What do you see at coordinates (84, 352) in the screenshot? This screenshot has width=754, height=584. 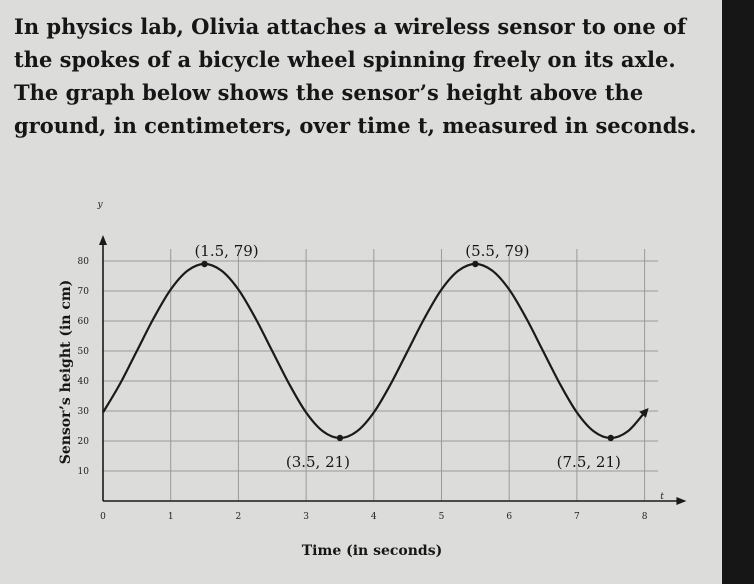 I see `y-tick-label-50: 50` at bounding box center [84, 352].